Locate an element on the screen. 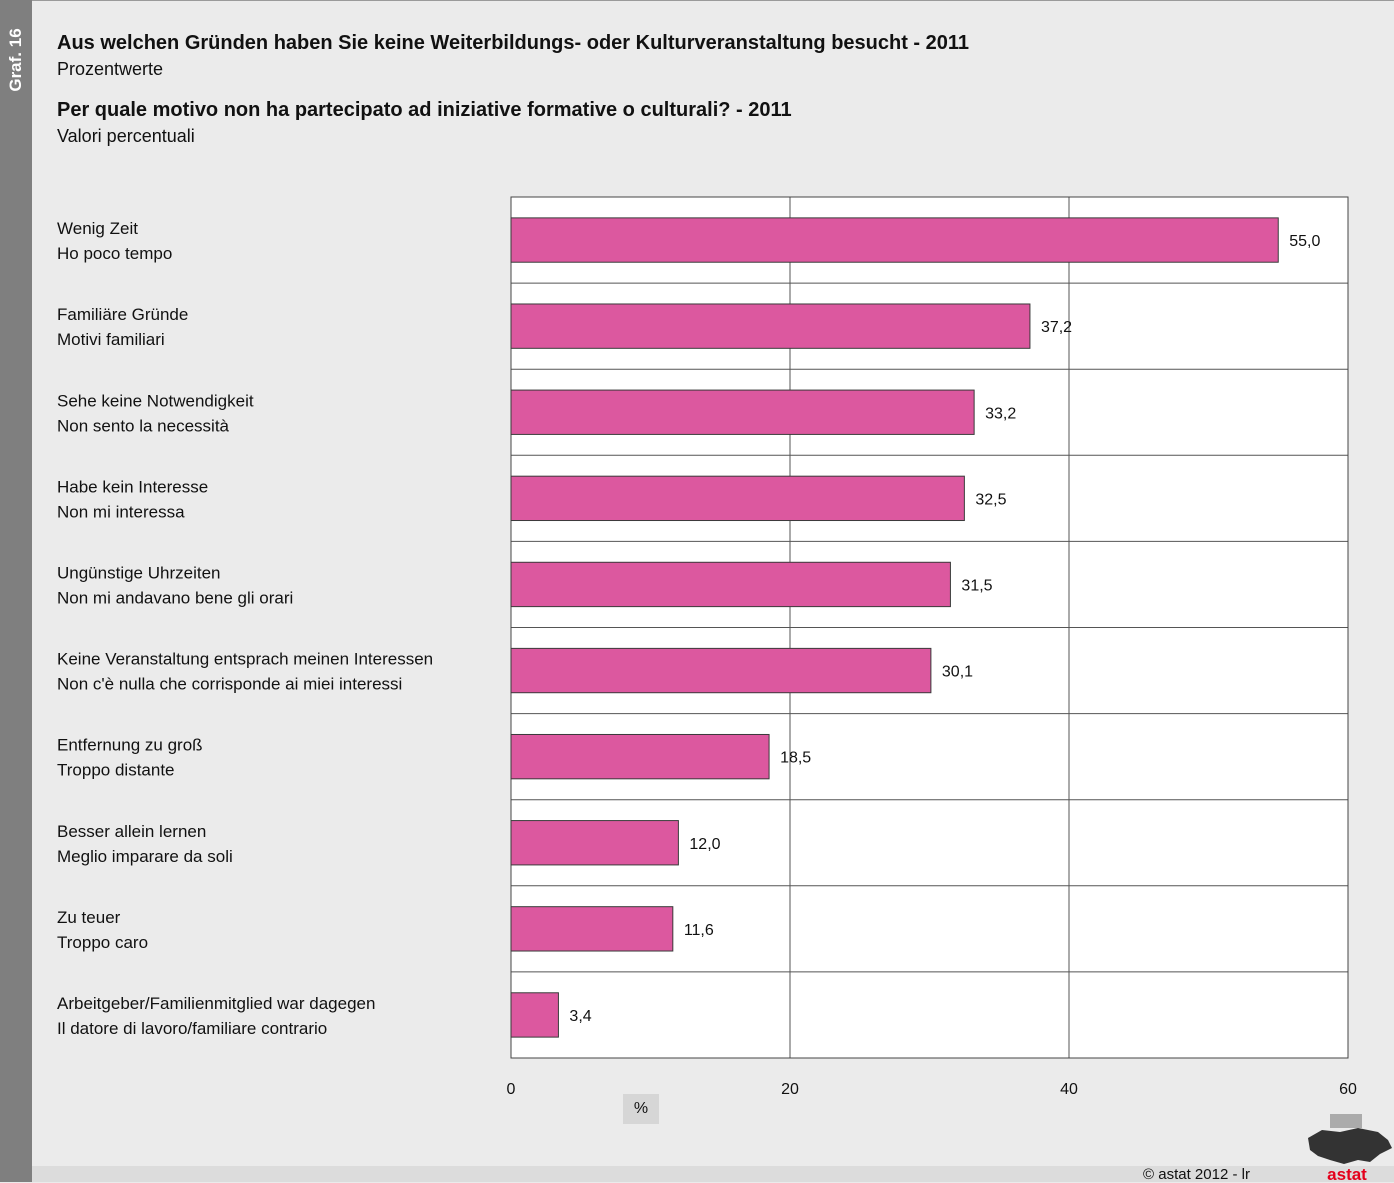  category-label-it: Non mi interessa is located at coordinates (121, 511).